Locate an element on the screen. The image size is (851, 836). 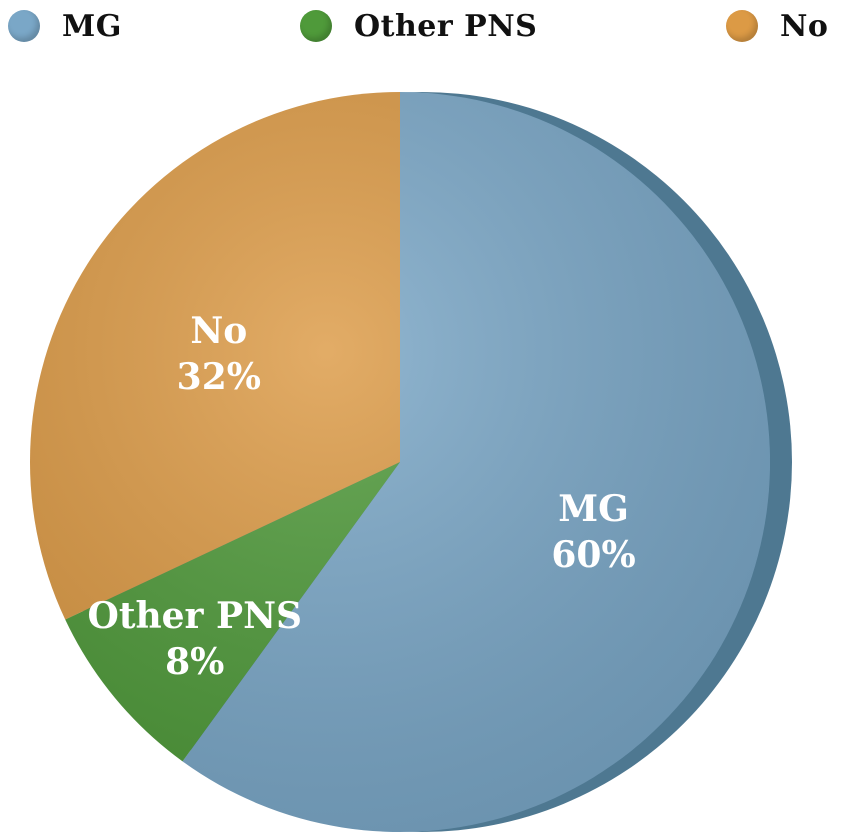
legend-item-other-pns: Other PNS is located at coordinates (418, 26).